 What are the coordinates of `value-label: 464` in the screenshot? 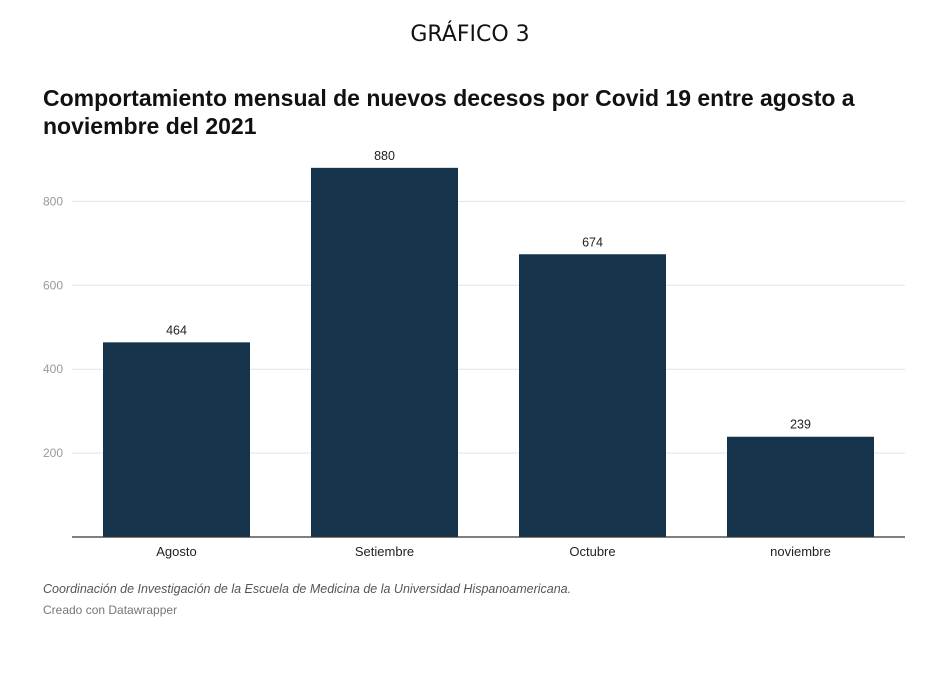 It's located at (176, 330).